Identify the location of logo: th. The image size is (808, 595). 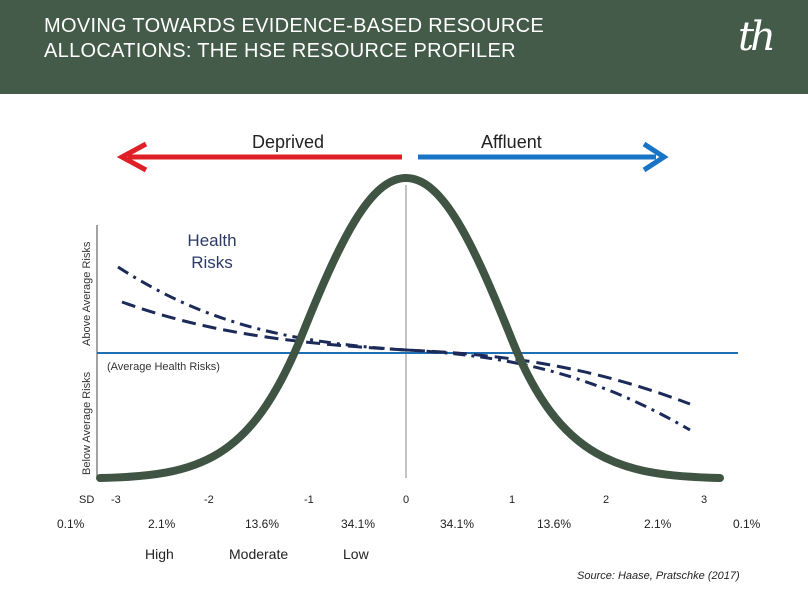
(757, 37).